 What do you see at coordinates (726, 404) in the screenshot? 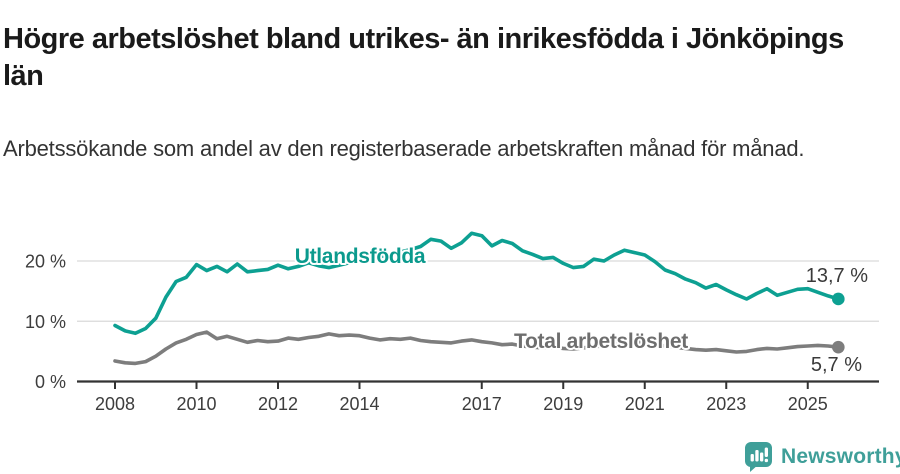
I see `x-axis-tick-label: 2023` at bounding box center [726, 404].